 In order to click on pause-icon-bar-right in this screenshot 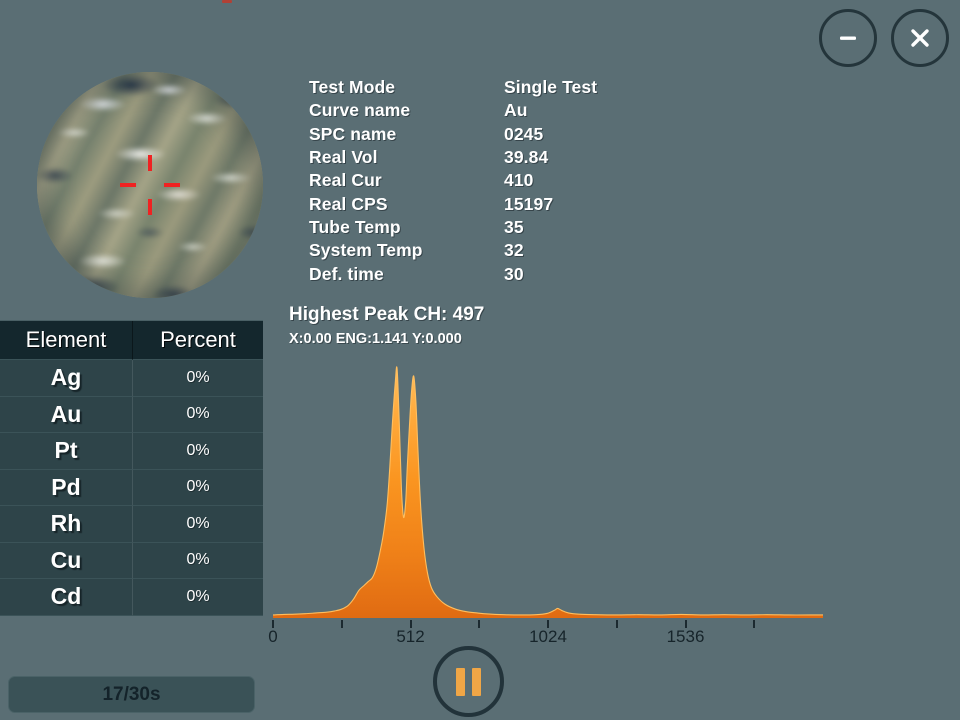, I will do `click(476, 681)`.